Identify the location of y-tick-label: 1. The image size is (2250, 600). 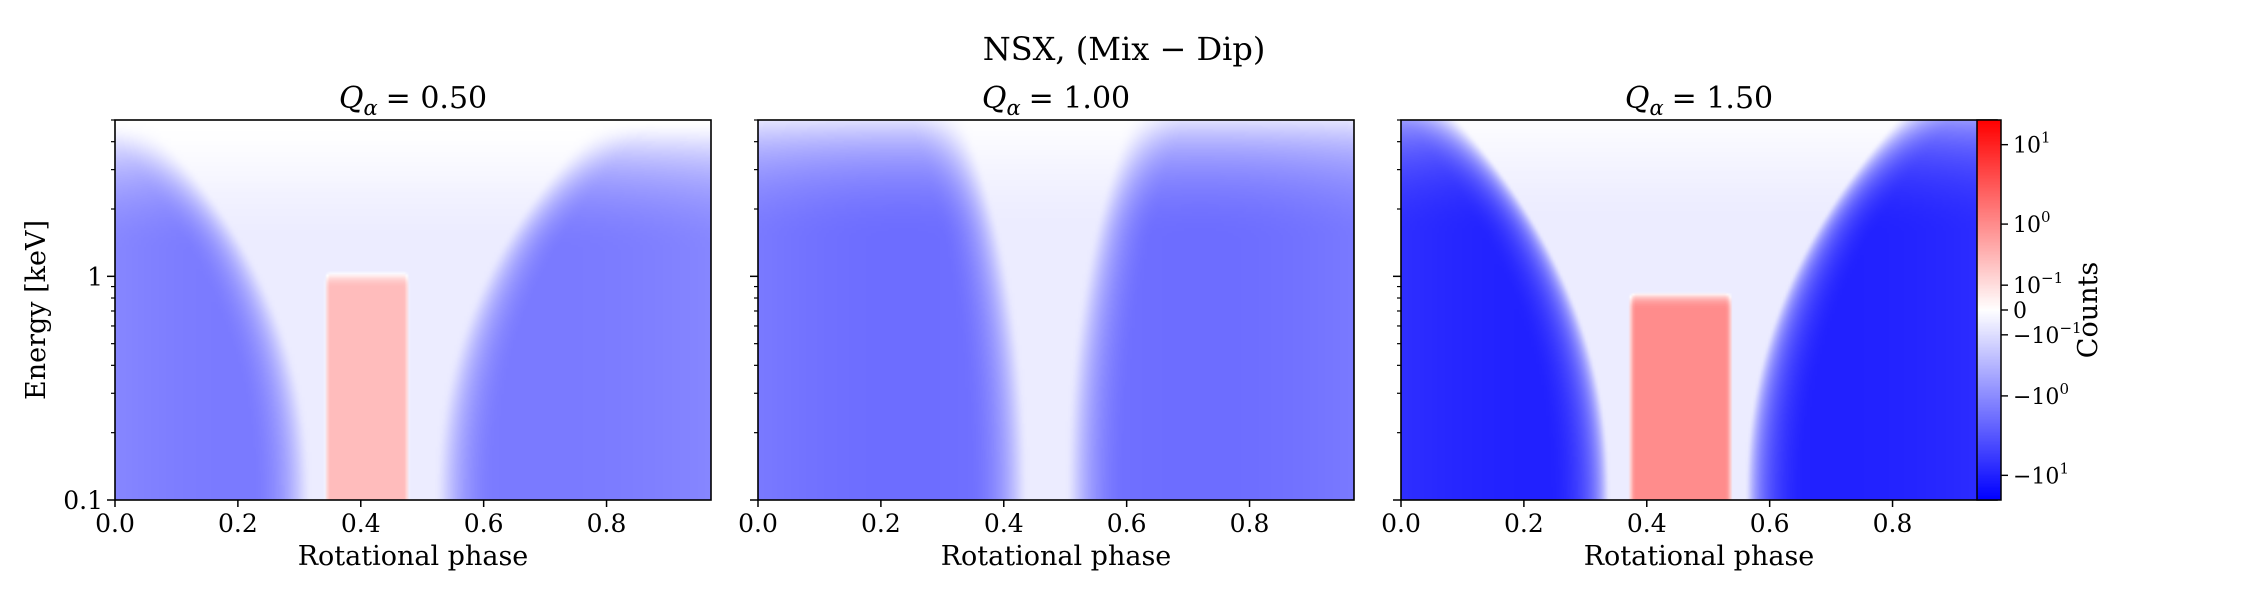
(95, 276).